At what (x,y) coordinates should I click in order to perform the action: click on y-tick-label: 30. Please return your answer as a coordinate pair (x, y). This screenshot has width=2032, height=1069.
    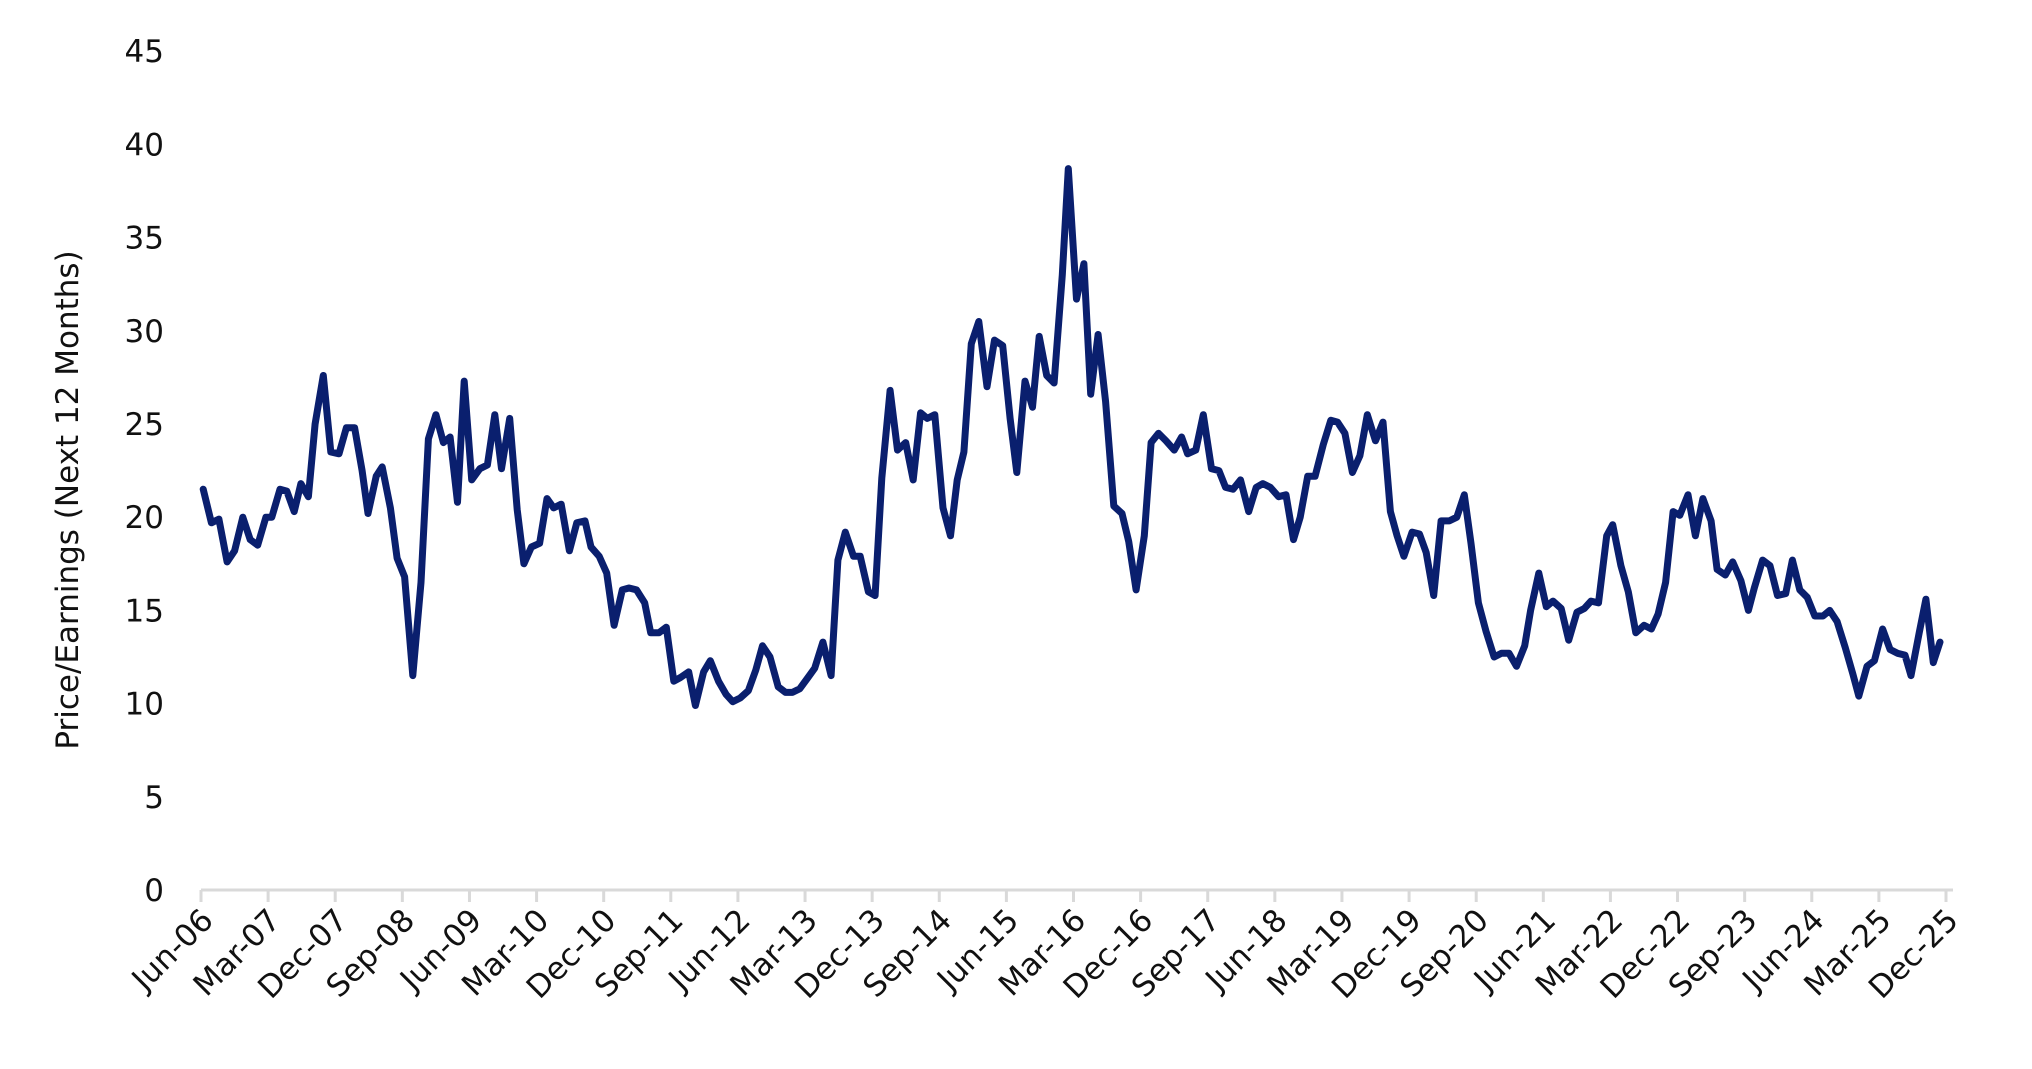
    Looking at the image, I should click on (144, 332).